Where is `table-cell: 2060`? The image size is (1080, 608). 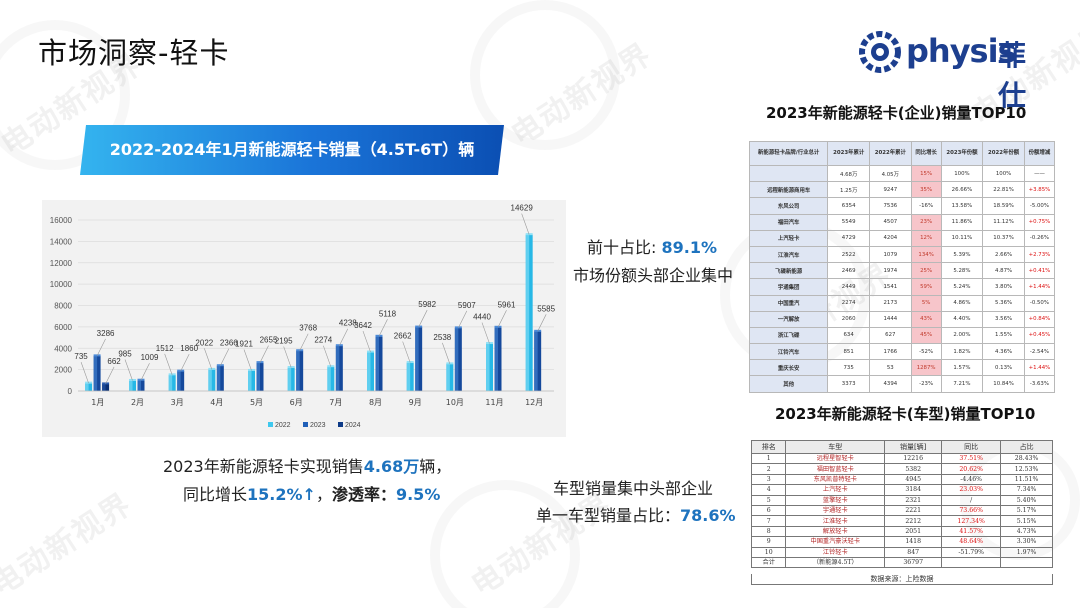 table-cell: 2060 is located at coordinates (848, 319).